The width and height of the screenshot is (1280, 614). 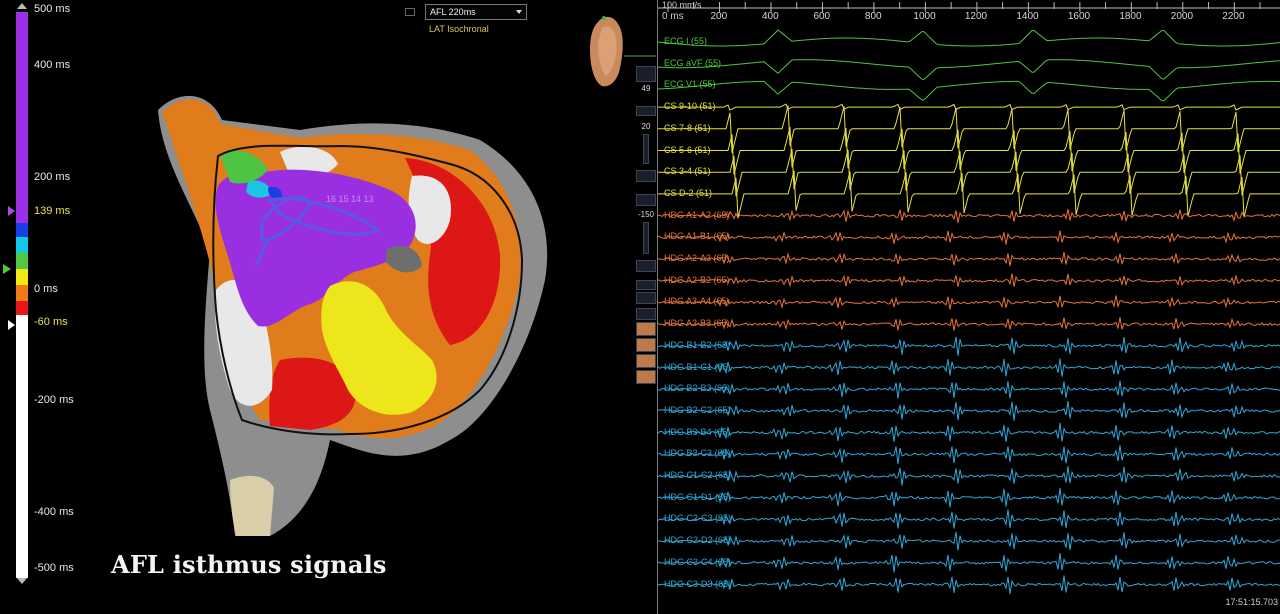 What do you see at coordinates (1130, 16) in the screenshot?
I see `ruler-tick-label: 1800` at bounding box center [1130, 16].